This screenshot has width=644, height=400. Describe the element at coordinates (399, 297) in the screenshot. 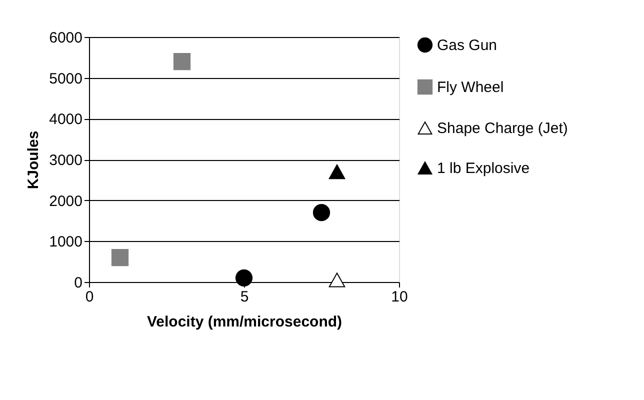

I see `x-tick-label: 10` at that location.